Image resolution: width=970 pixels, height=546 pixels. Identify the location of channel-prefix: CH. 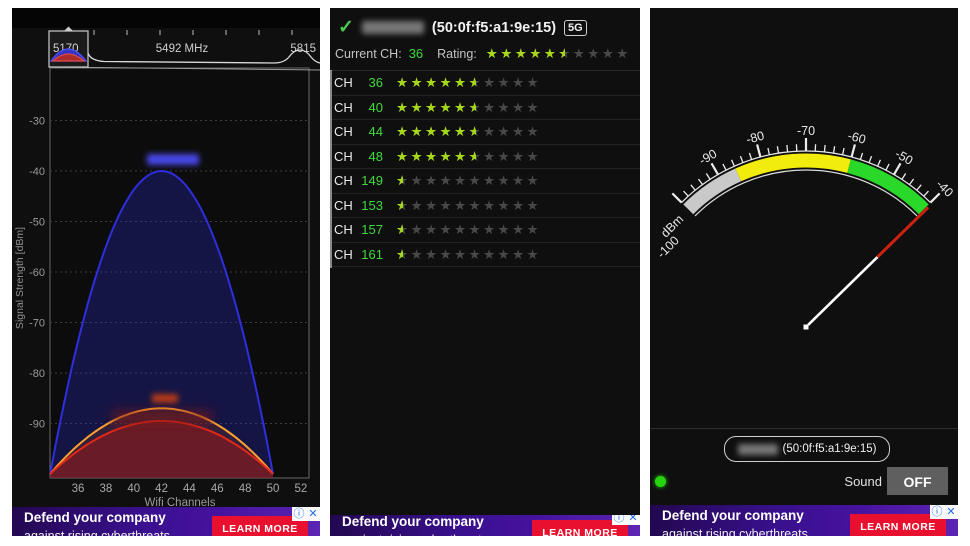
(343, 181).